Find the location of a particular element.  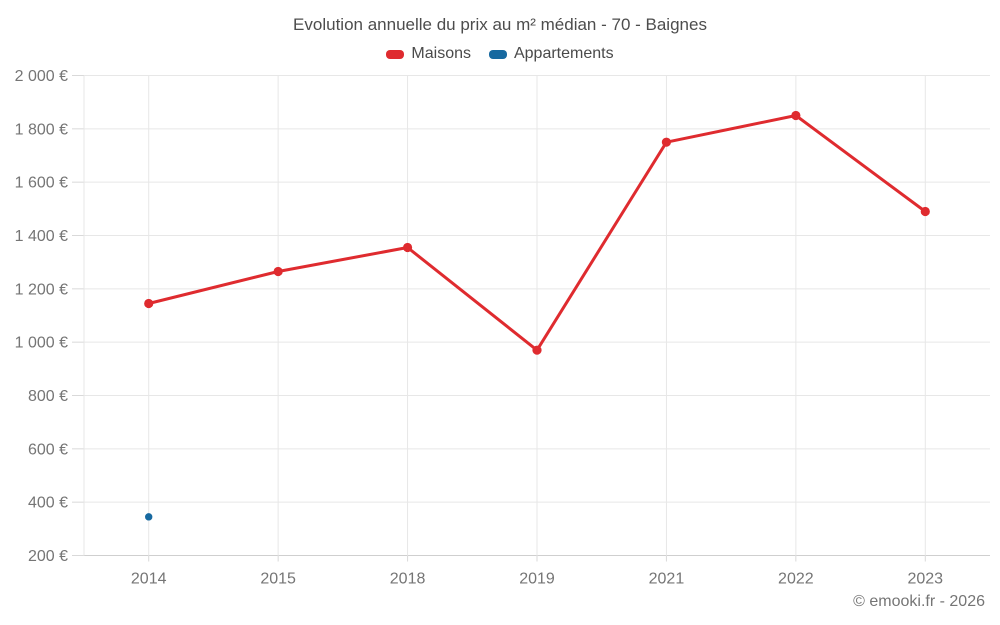

y-axis-label: 600 € is located at coordinates (48, 449).